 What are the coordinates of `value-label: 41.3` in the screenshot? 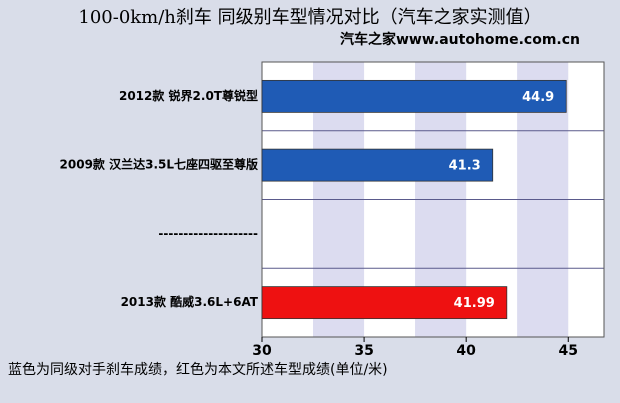 It's located at (465, 166).